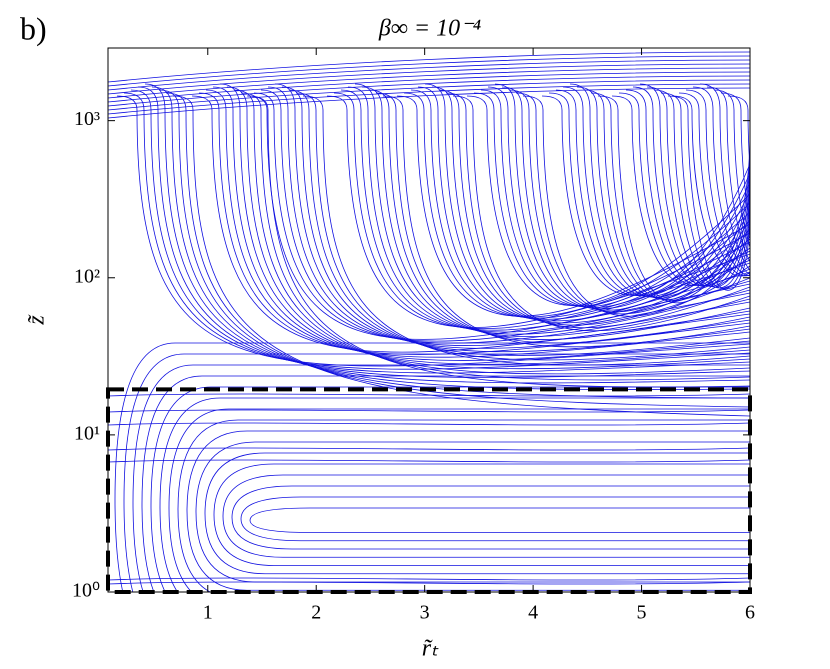 This screenshot has height=669, width=830. Describe the element at coordinates (87, 433) in the screenshot. I see `y-tick-label: 10¹` at that location.